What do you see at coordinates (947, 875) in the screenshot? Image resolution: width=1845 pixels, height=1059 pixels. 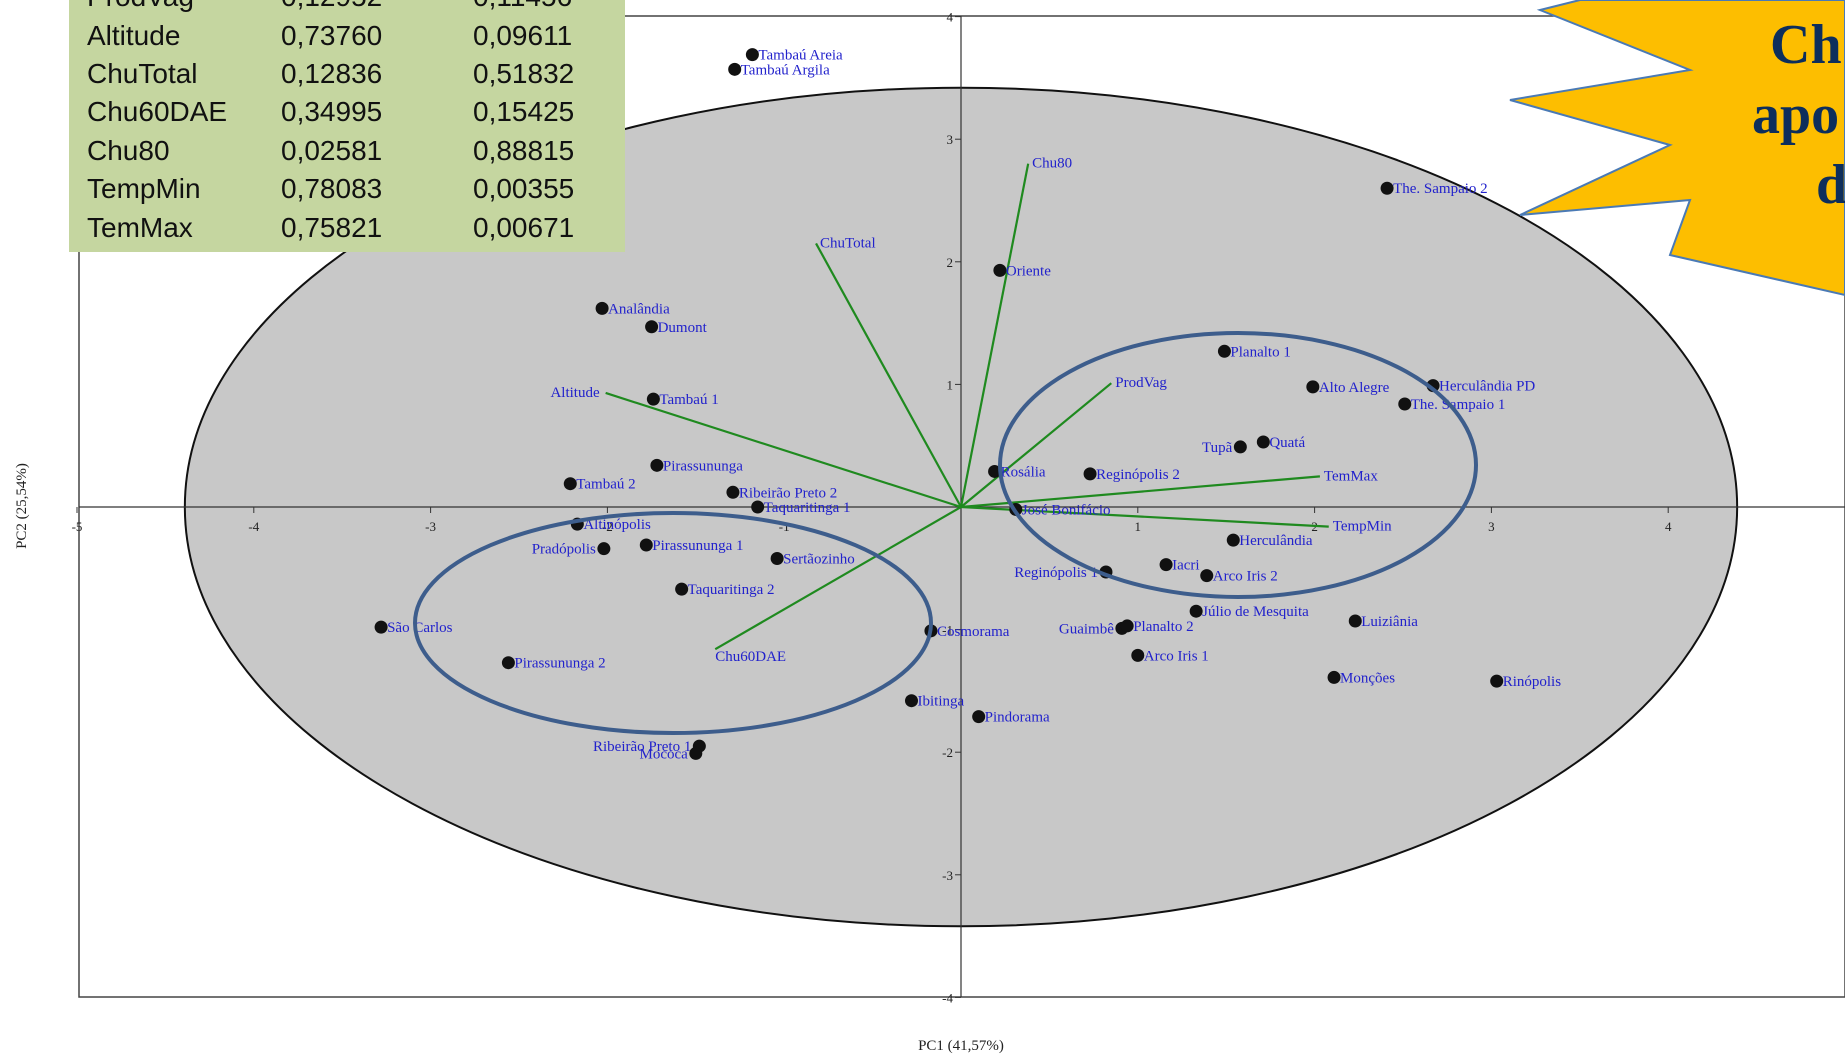 I see `y-tick-label: -3` at bounding box center [947, 875].